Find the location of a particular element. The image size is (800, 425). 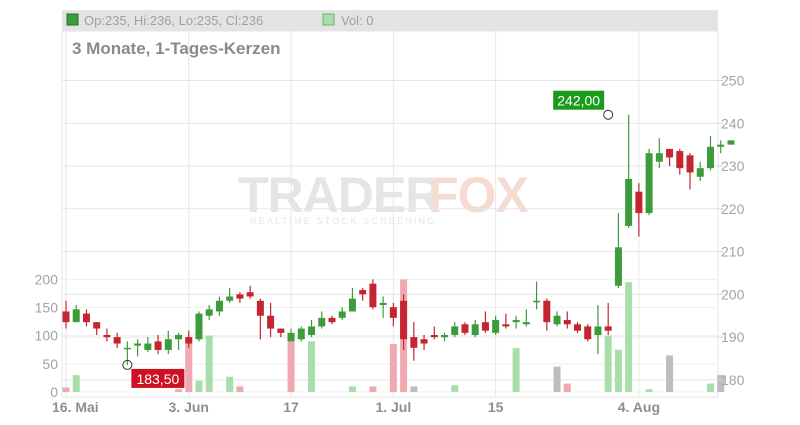

high-price-label-bg is located at coordinates (579, 100).